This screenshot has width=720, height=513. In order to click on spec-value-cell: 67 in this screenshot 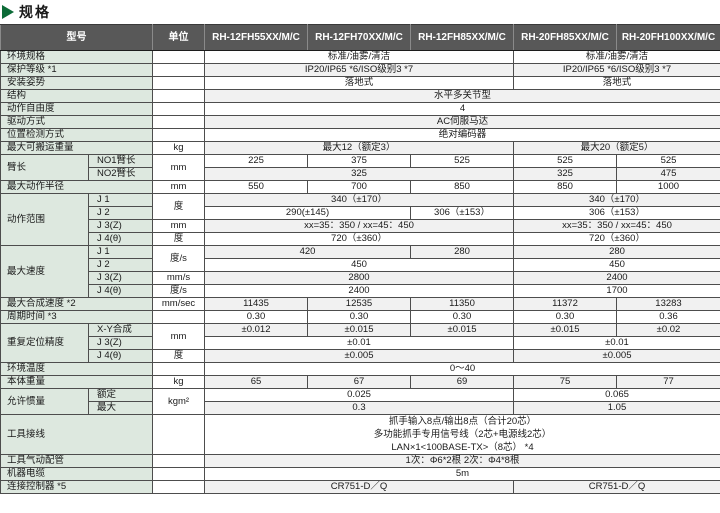, I will do `click(359, 382)`.